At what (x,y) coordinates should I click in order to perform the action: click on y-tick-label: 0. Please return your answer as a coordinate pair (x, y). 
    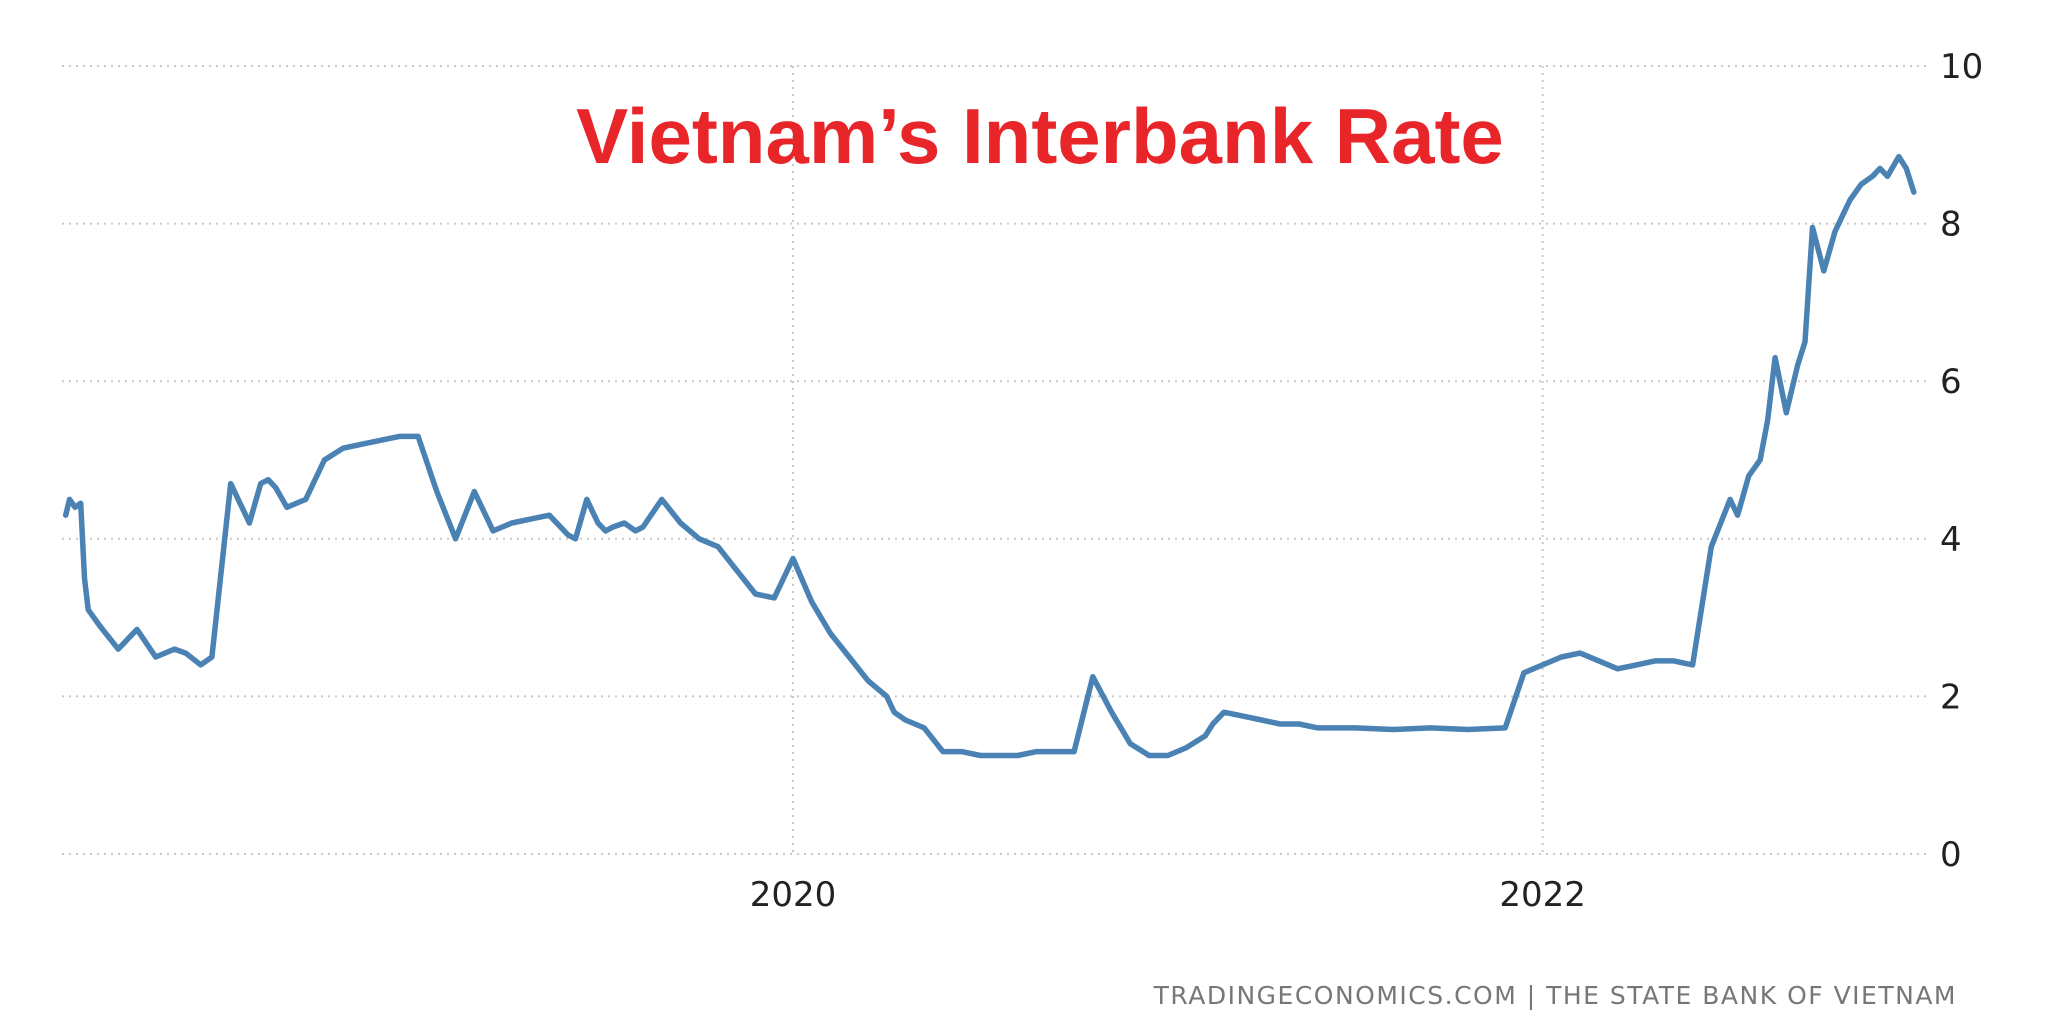
    Looking at the image, I should click on (1951, 855).